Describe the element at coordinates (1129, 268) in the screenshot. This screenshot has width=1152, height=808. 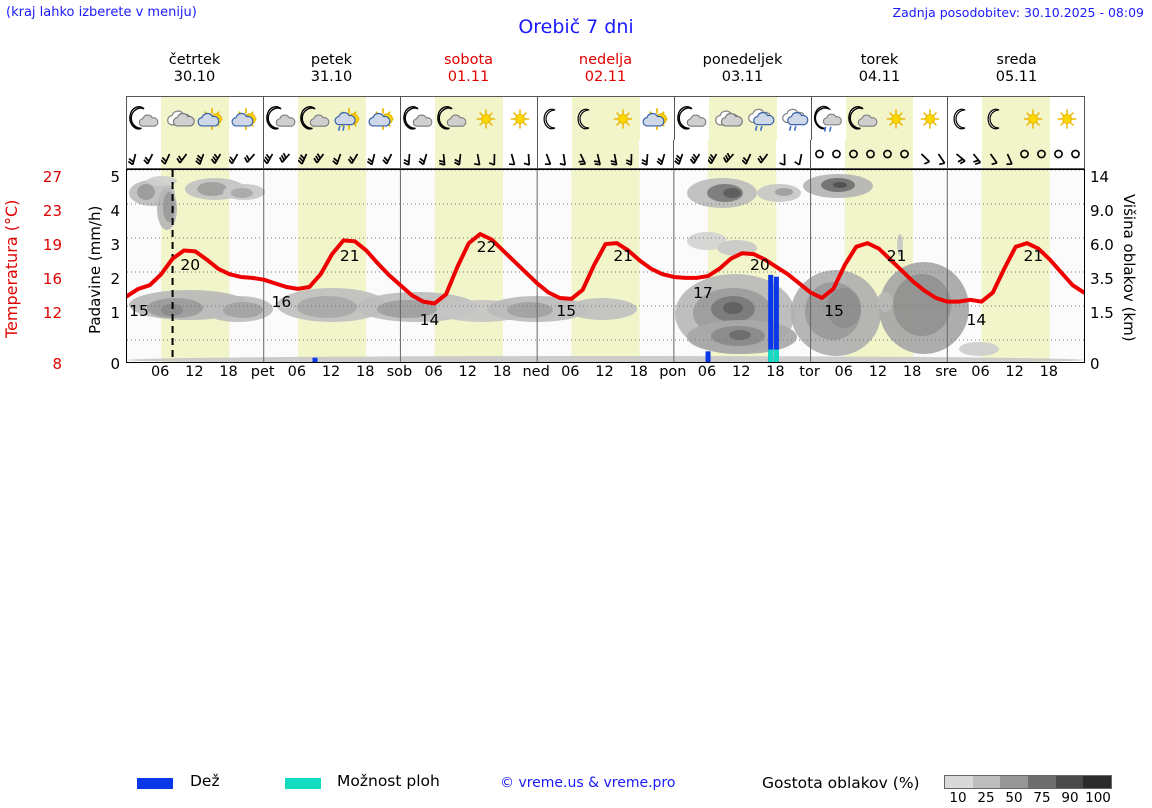
I see `cloud-height-axis-title: Višina oblakov (km)` at that location.